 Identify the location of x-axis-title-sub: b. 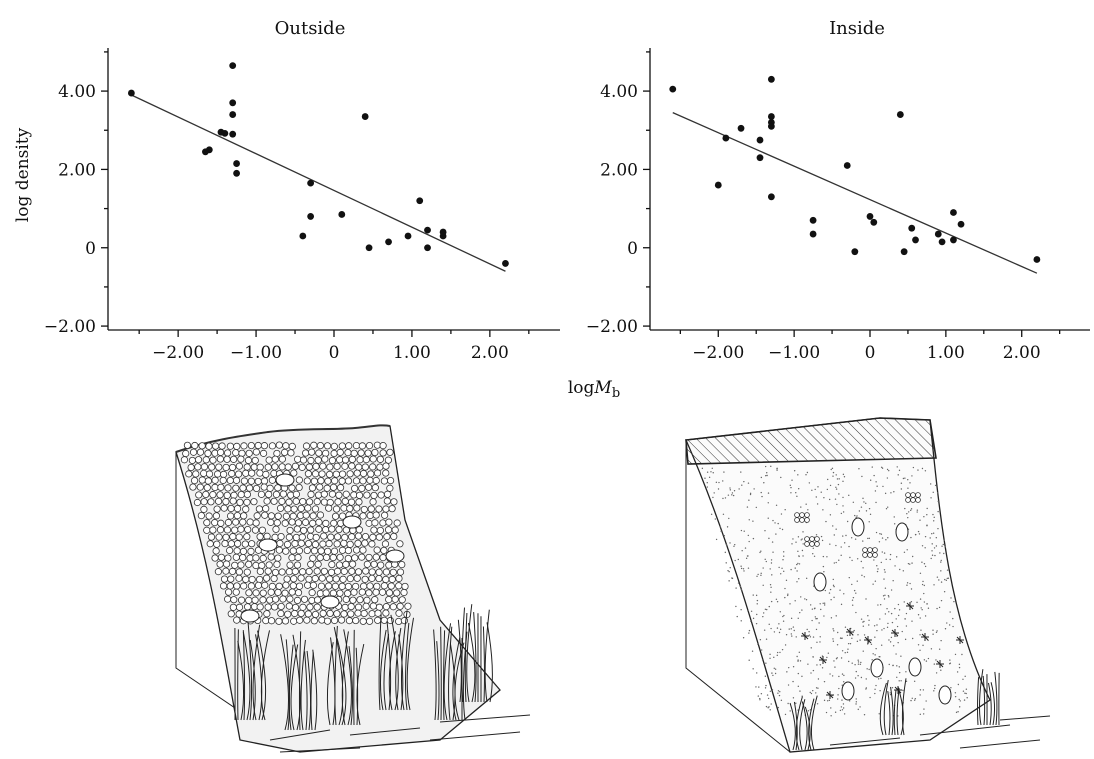
(616, 393).